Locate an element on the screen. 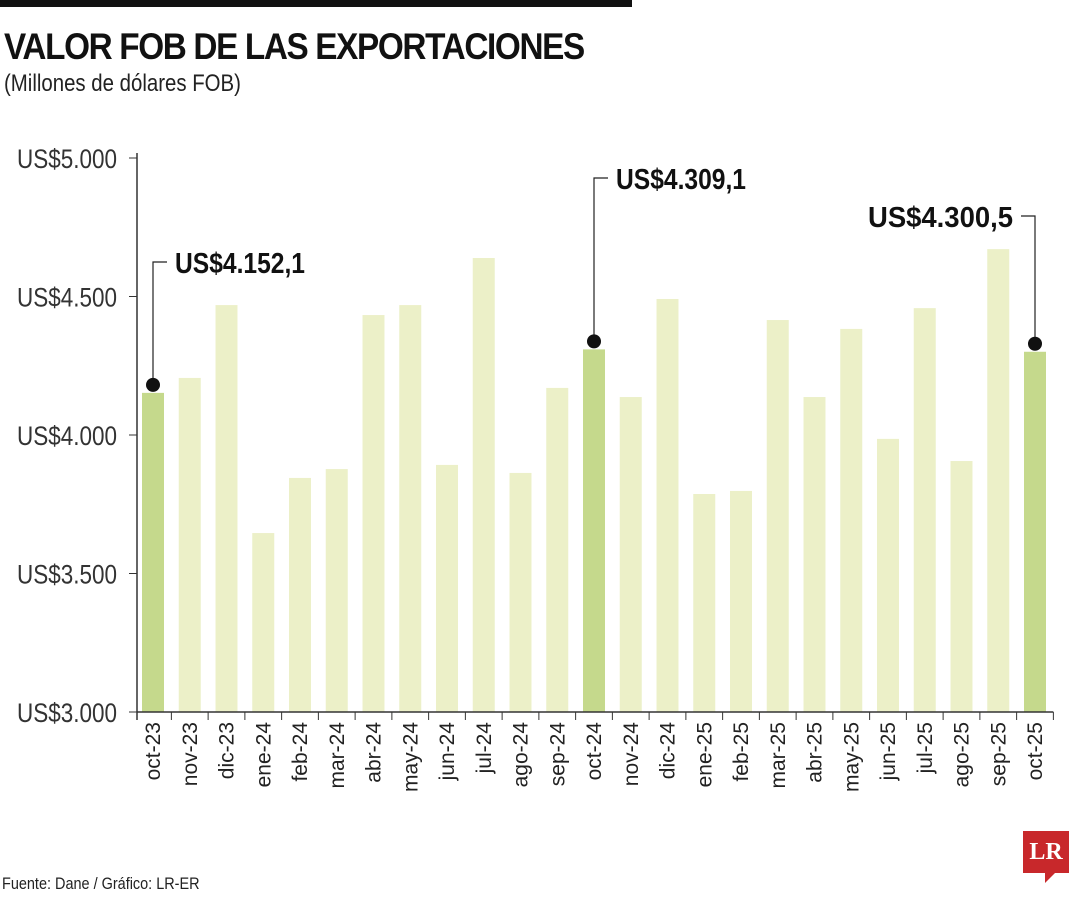 The height and width of the screenshot is (900, 1080). x-tick-label: dic-23 is located at coordinates (227, 750).